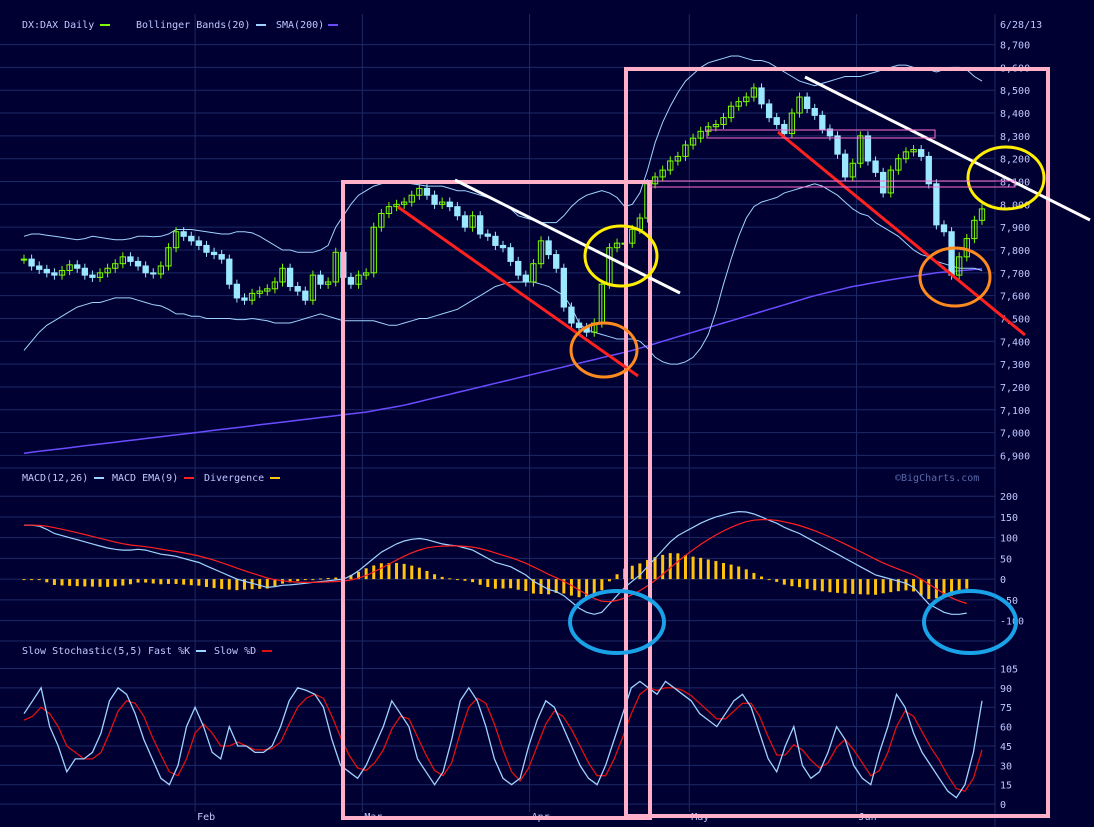 This screenshot has width=1094, height=827. What do you see at coordinates (1006, 728) in the screenshot?
I see `stoch-tick-label: 60` at bounding box center [1006, 728].